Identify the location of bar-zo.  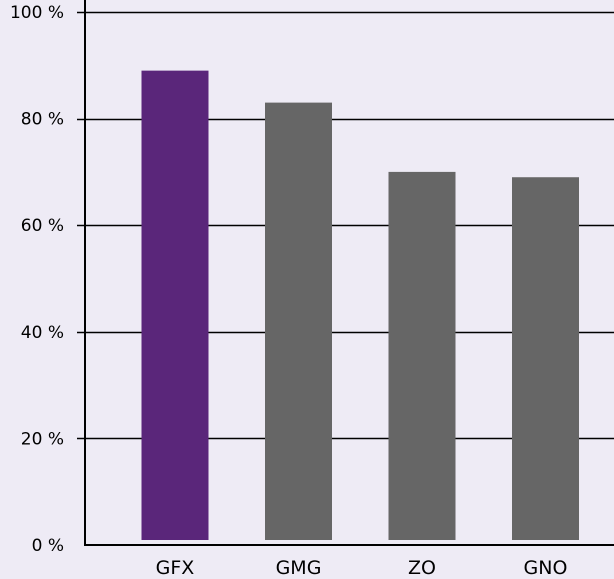
(422, 355).